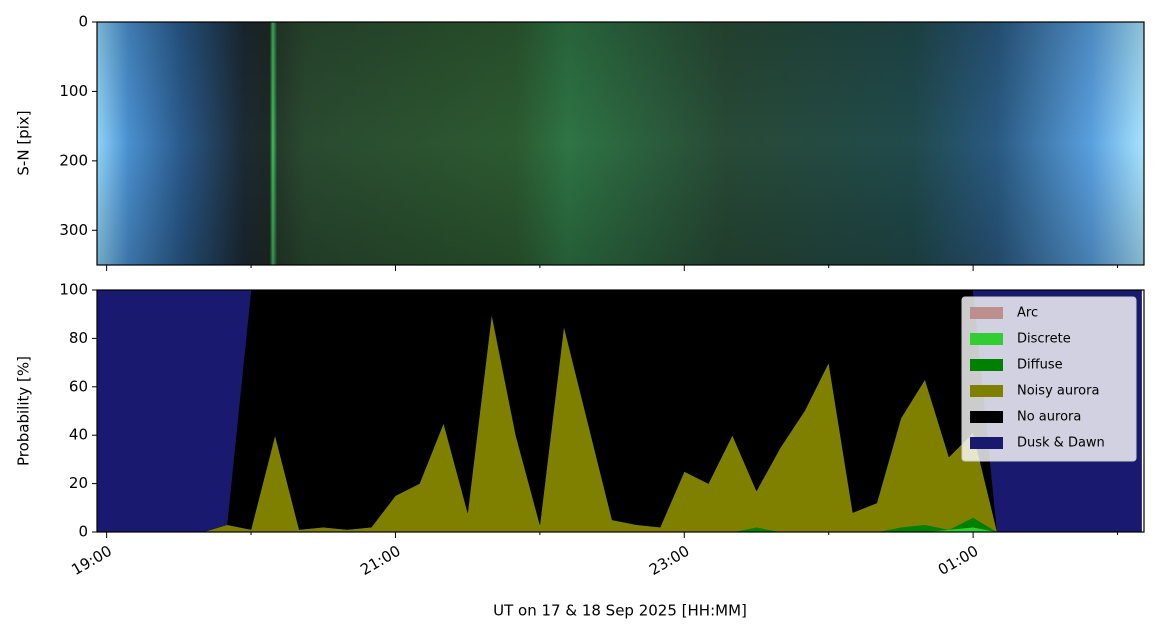  I want to click on legend-label: Dusk & Dawn, so click(1061, 443).